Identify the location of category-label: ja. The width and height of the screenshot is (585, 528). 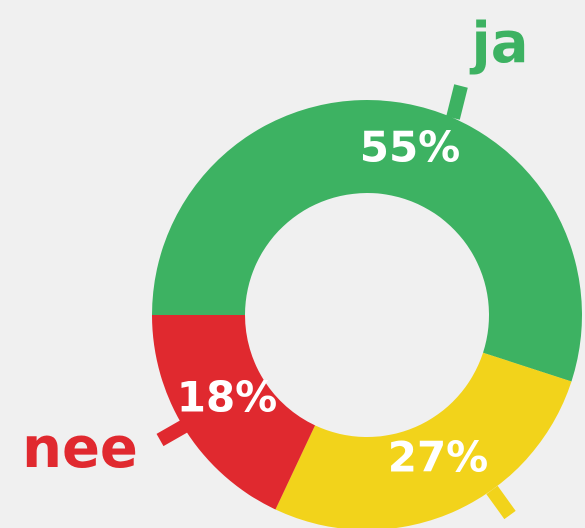
(499, 43).